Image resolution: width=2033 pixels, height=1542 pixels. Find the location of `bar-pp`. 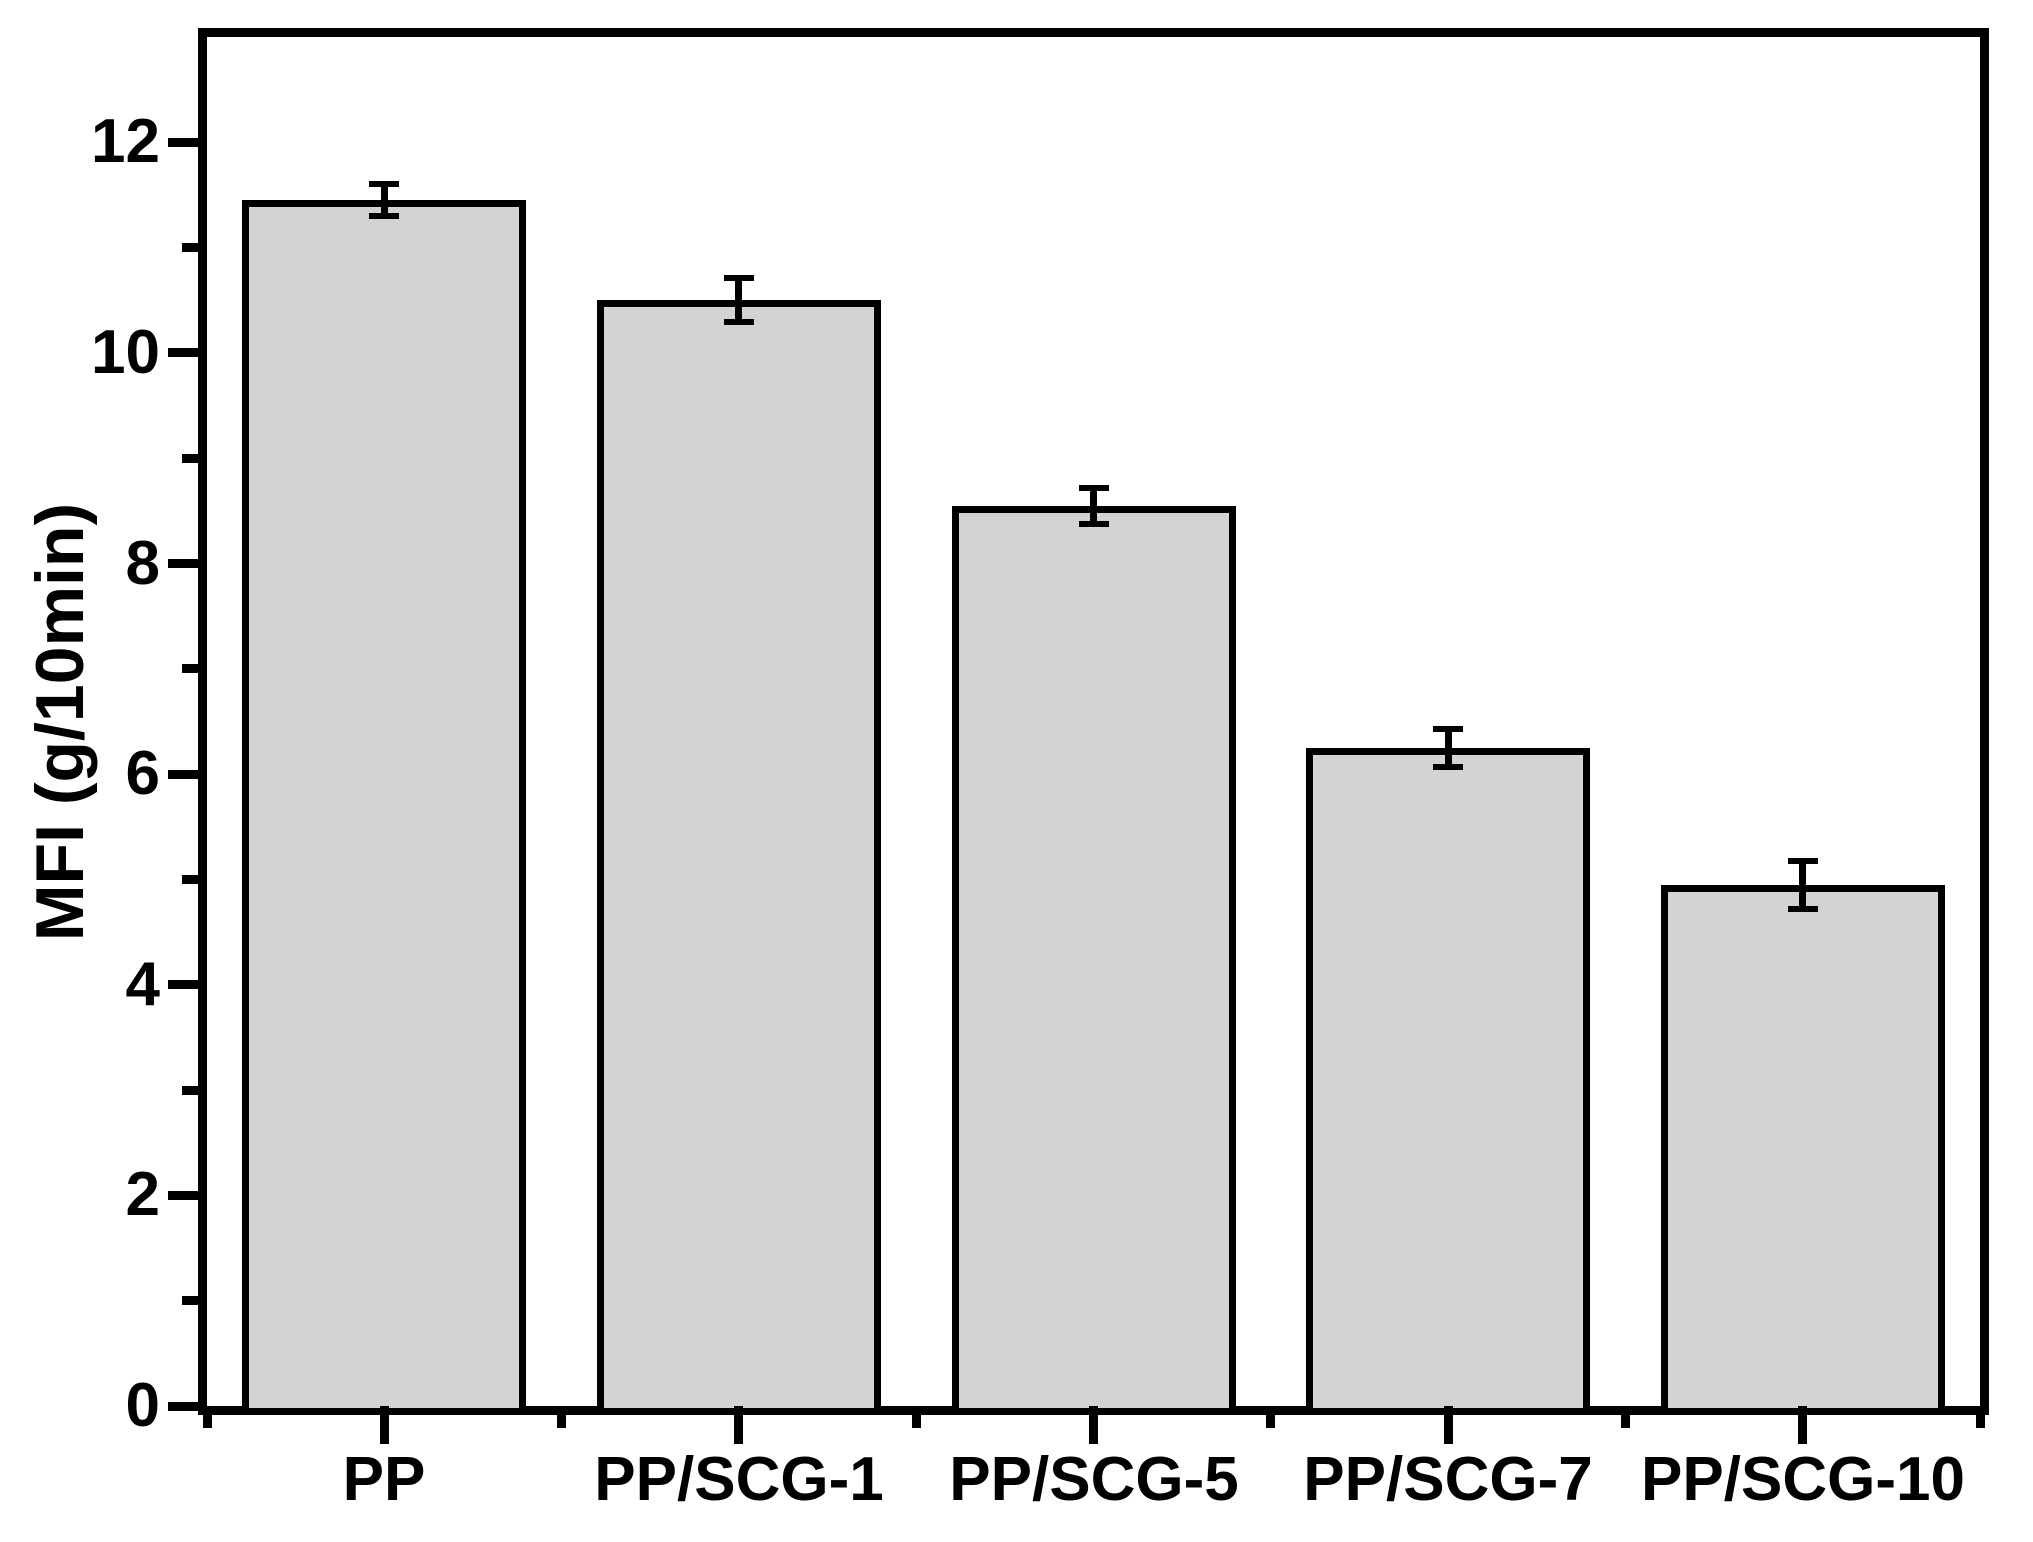

bar-pp is located at coordinates (384, 807).